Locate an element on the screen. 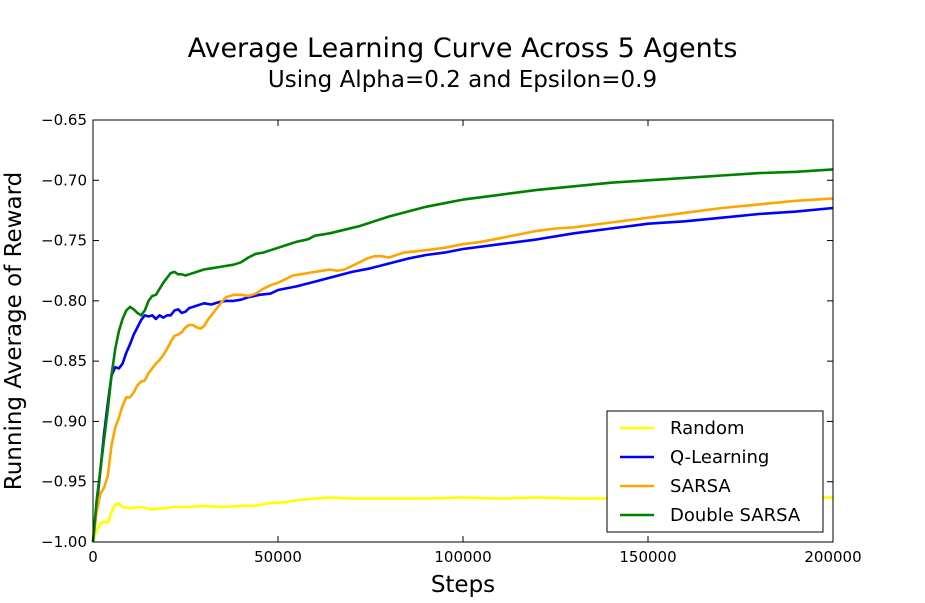 This screenshot has width=925, height=603. chart-title: Average Learning Curve Across 5 Agents is located at coordinates (462, 48).